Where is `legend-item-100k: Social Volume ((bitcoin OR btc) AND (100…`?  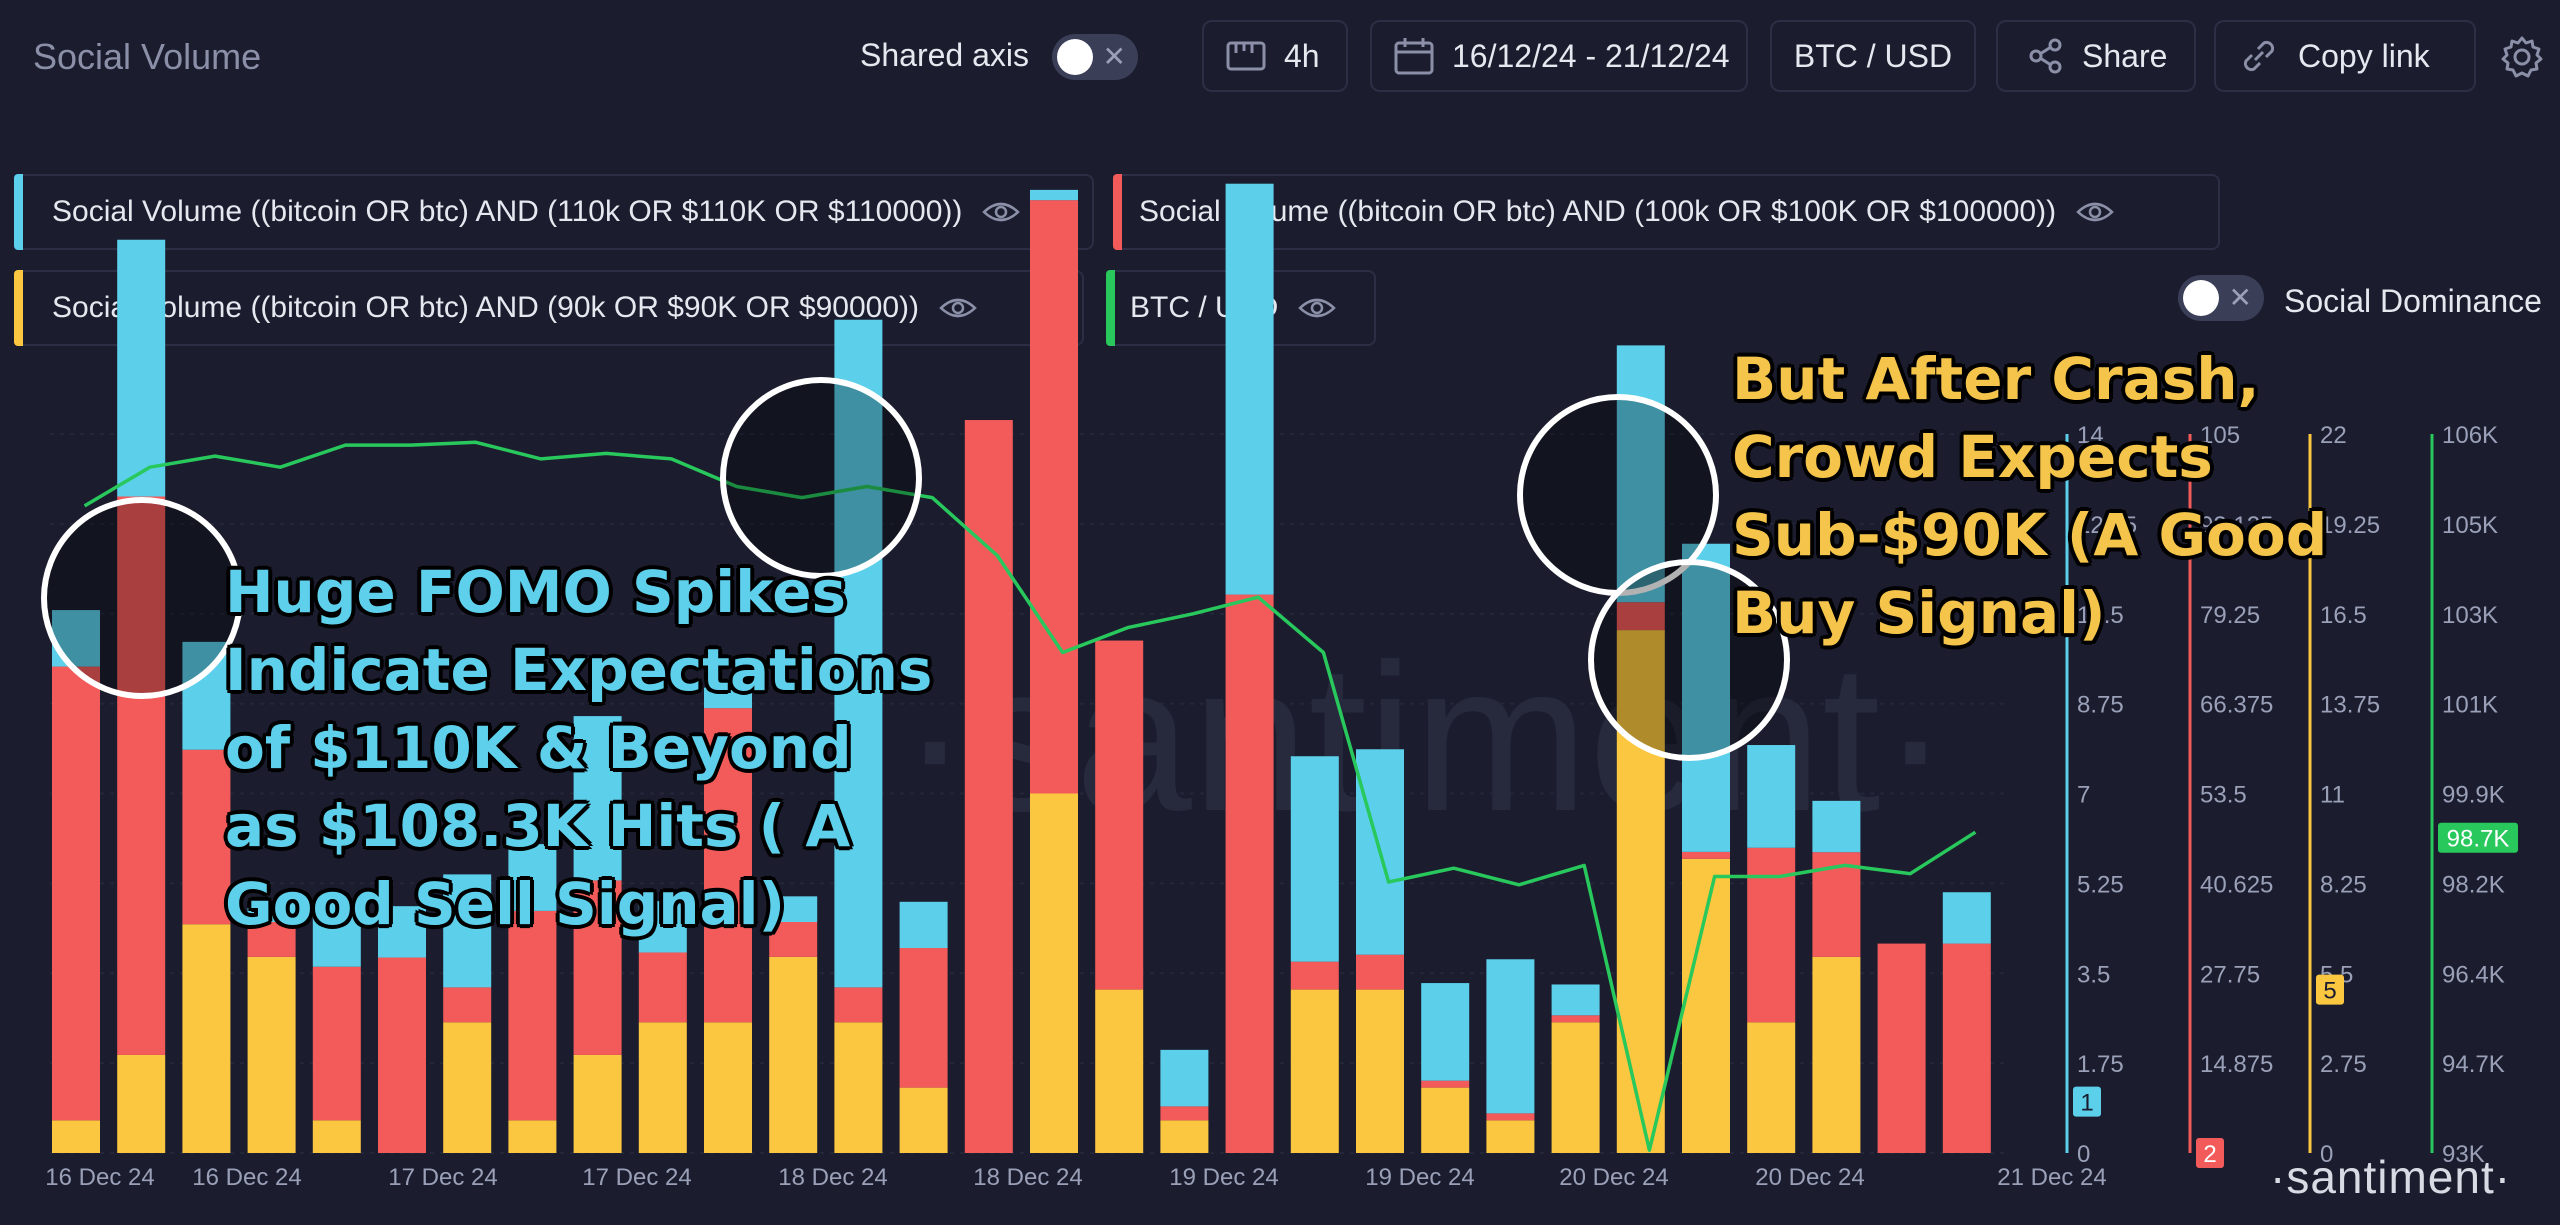
legend-item-100k: Social Volume ((bitcoin OR btc) AND (100… is located at coordinates (1666, 212).